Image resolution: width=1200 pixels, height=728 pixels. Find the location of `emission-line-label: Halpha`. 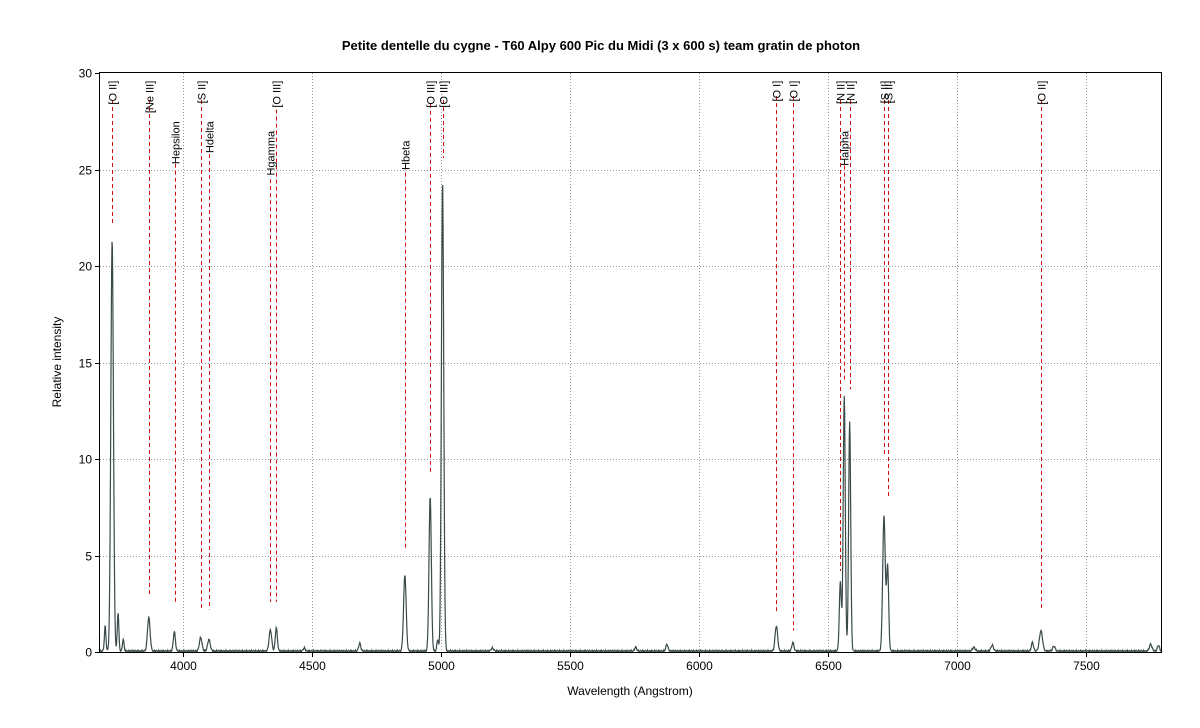

emission-line-label: Halpha is located at coordinates (846, 148).